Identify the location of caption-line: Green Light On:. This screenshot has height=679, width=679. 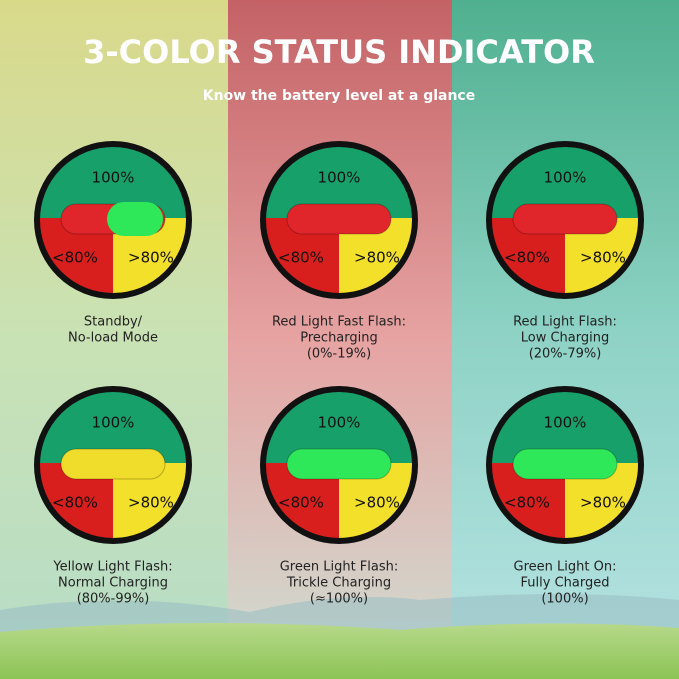
(565, 567).